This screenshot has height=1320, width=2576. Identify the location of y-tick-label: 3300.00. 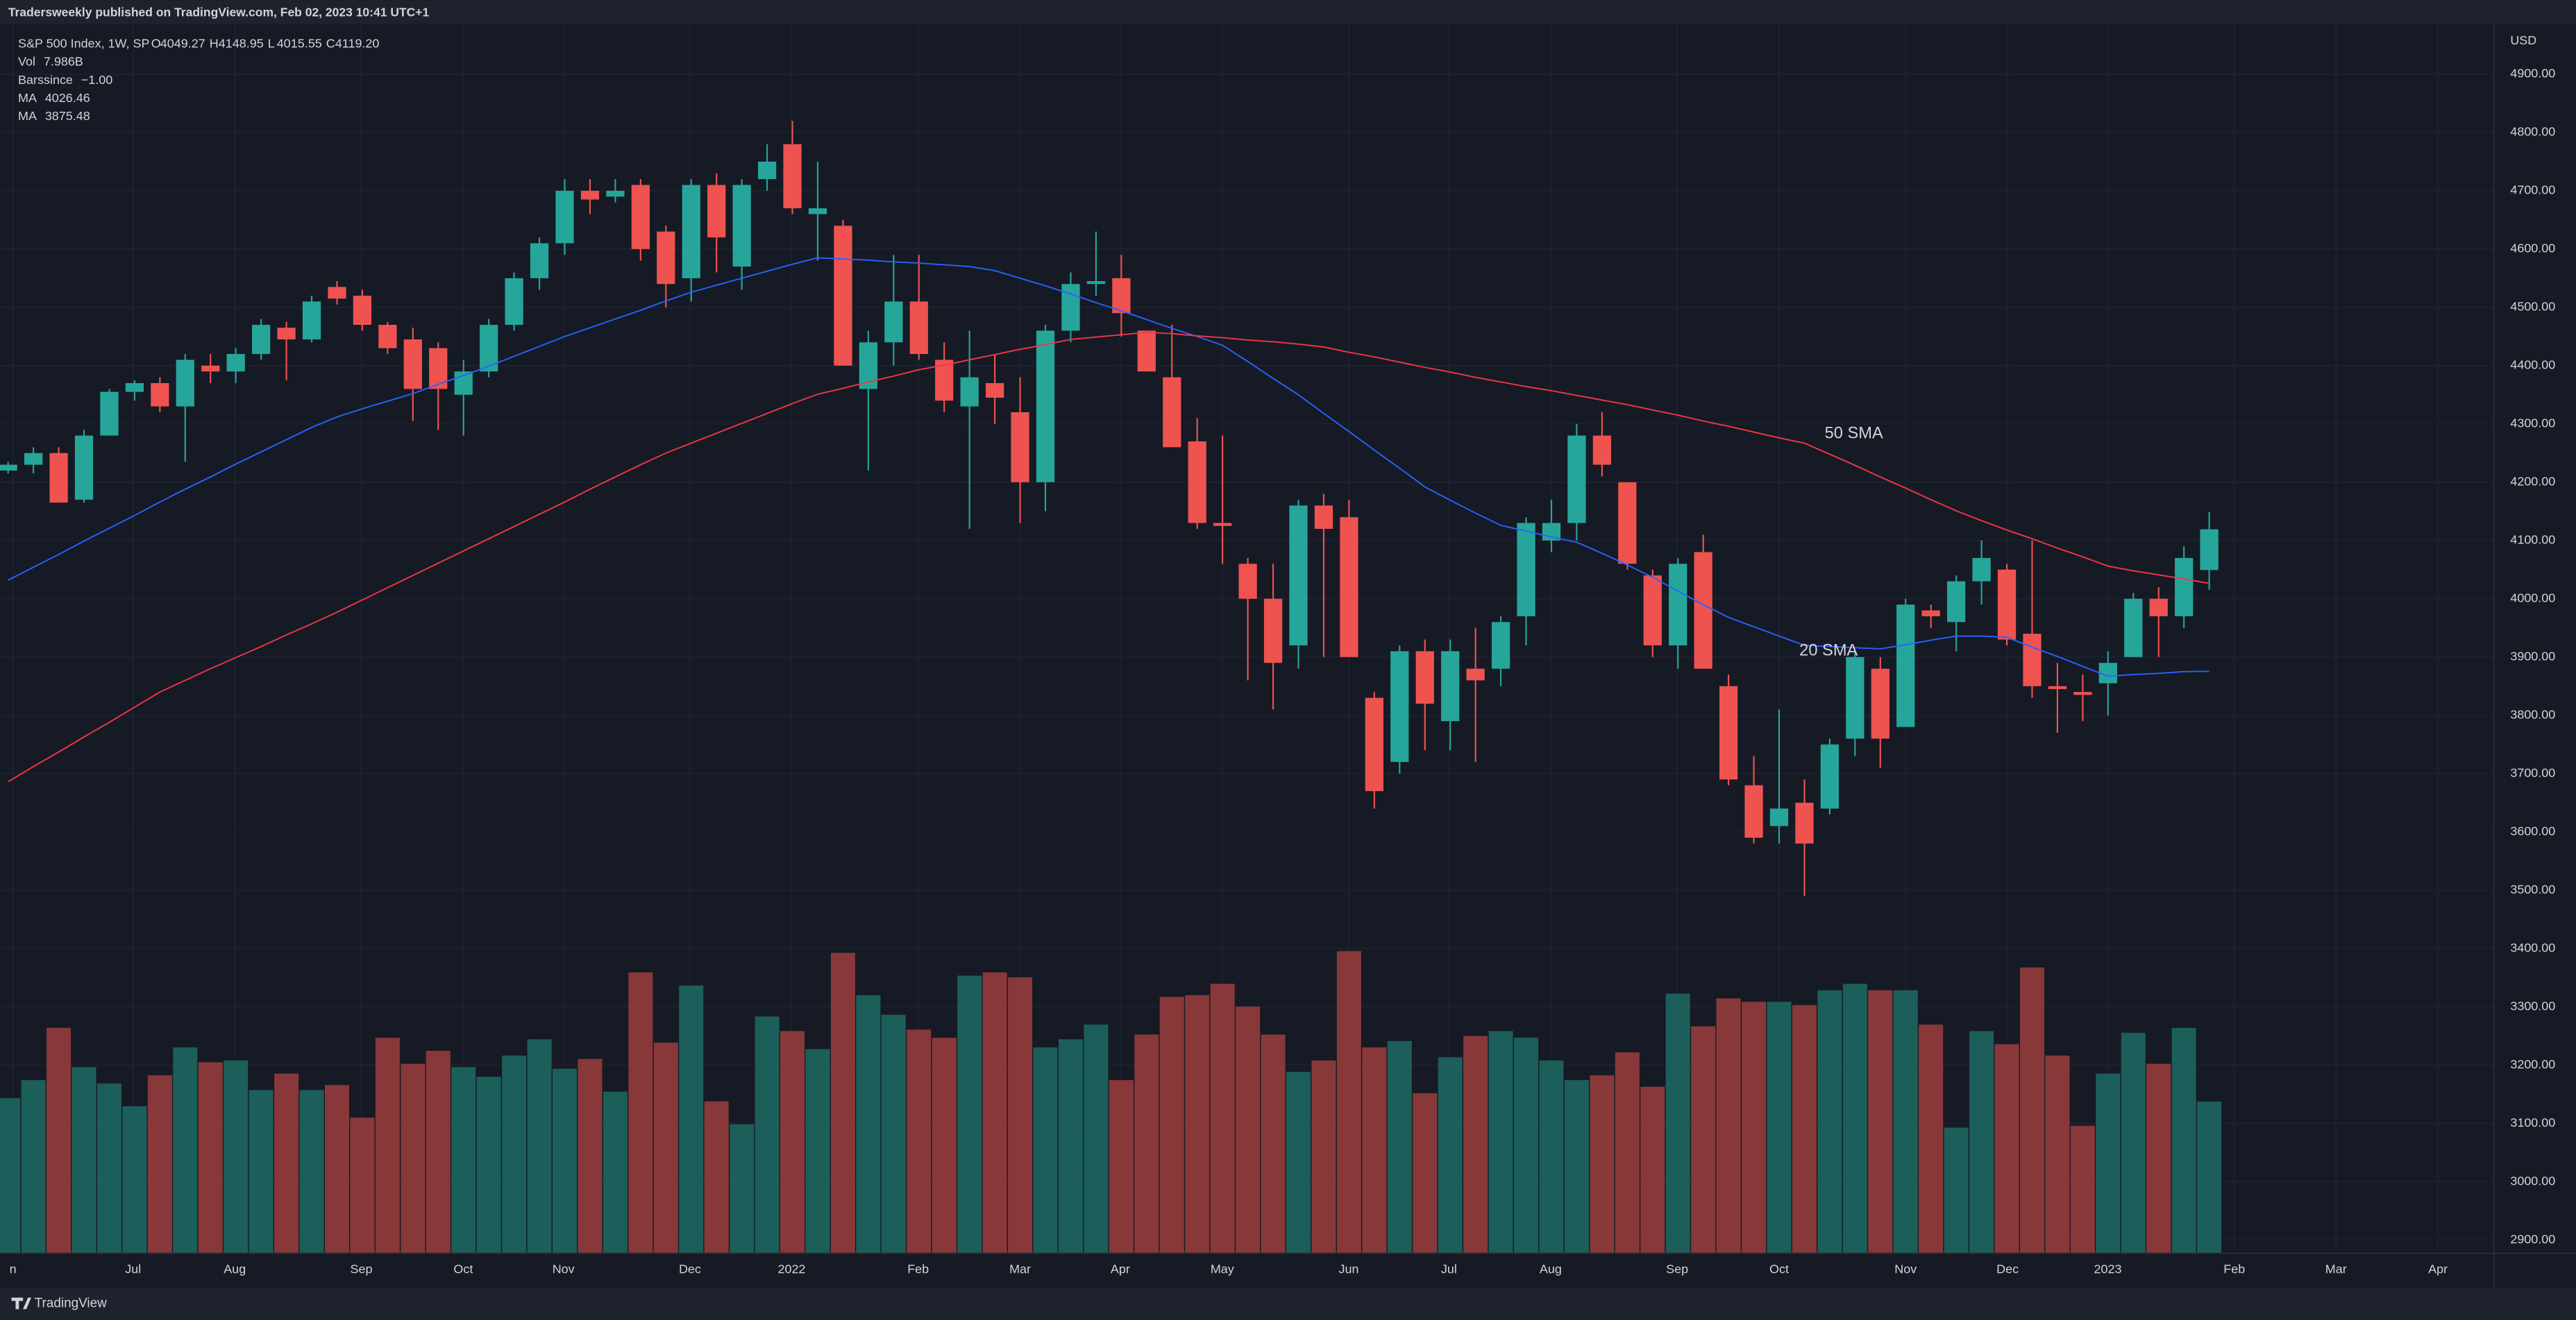
(2532, 1006).